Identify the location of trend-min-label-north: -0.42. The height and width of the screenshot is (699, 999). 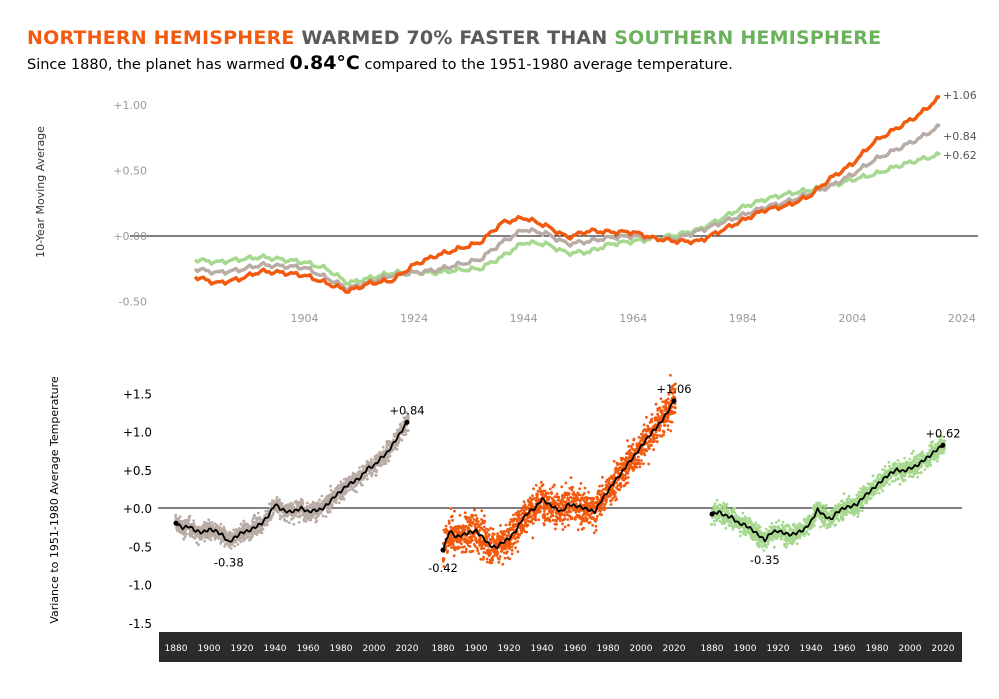
(443, 568).